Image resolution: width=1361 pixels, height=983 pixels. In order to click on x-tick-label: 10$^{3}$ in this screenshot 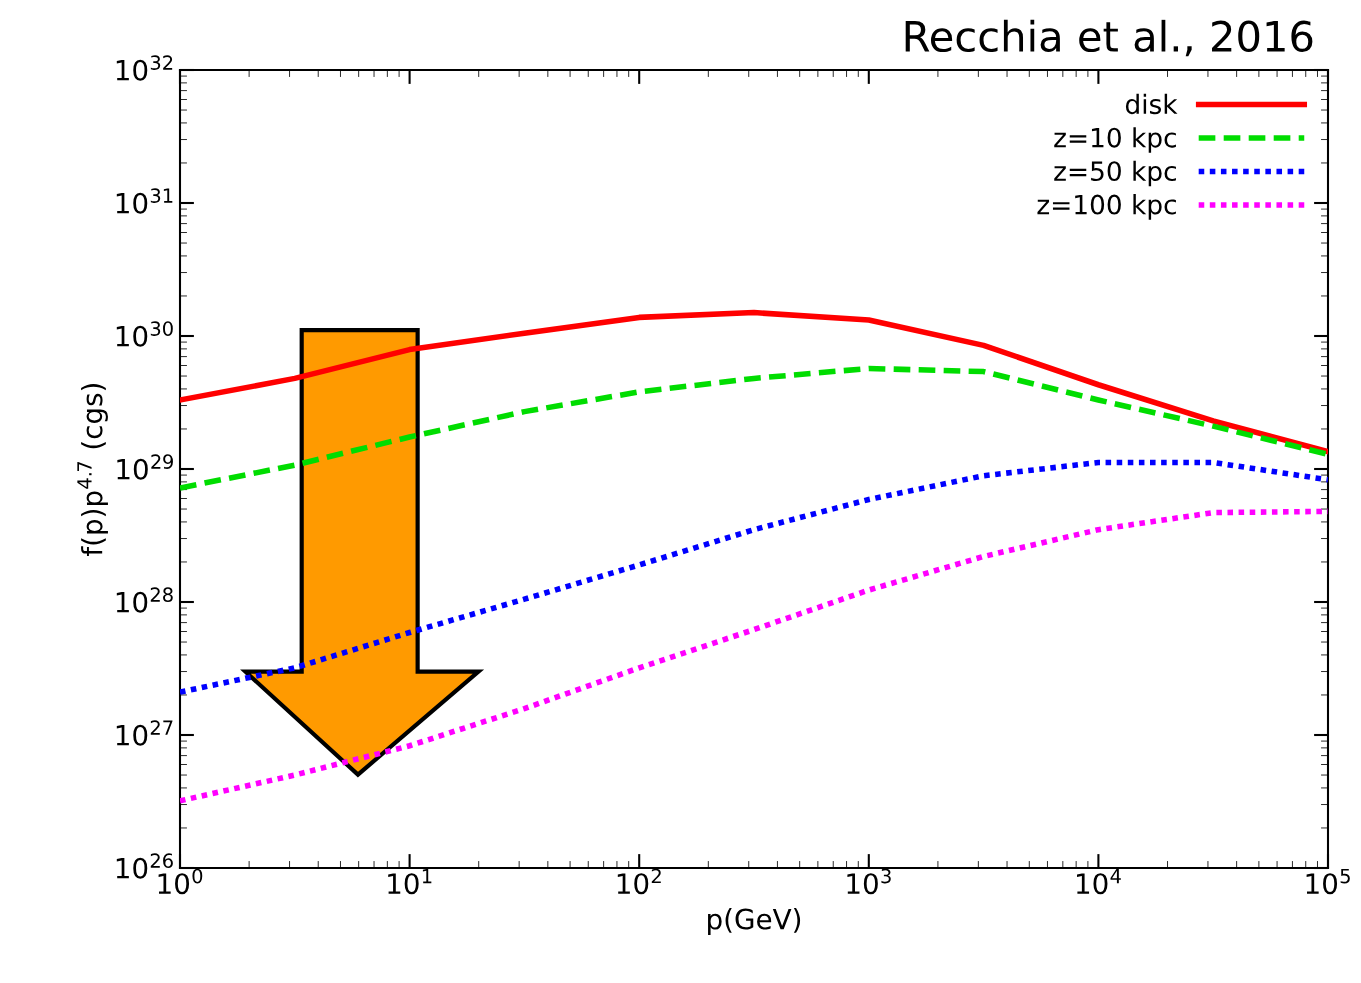, I will do `click(869, 881)`.